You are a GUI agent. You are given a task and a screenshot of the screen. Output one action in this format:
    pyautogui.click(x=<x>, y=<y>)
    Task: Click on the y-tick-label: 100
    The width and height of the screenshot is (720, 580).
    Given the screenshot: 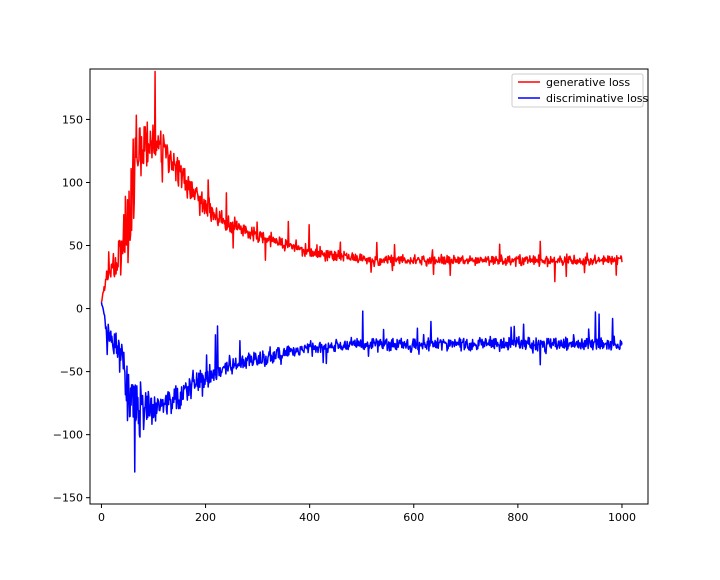 What is the action you would take?
    pyautogui.click(x=72, y=182)
    